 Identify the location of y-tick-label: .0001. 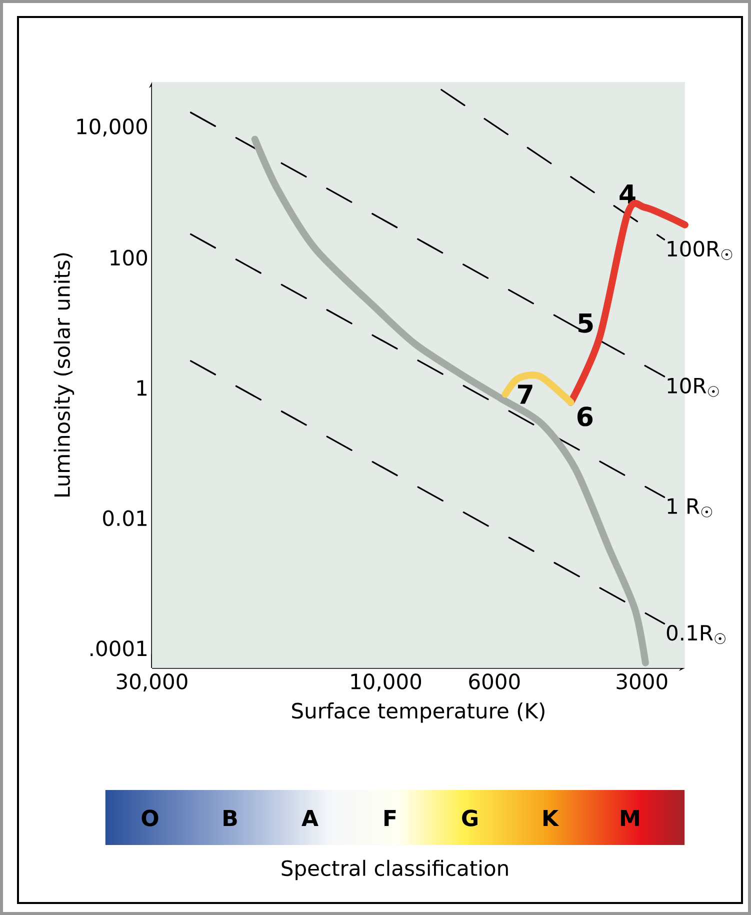
(118, 648).